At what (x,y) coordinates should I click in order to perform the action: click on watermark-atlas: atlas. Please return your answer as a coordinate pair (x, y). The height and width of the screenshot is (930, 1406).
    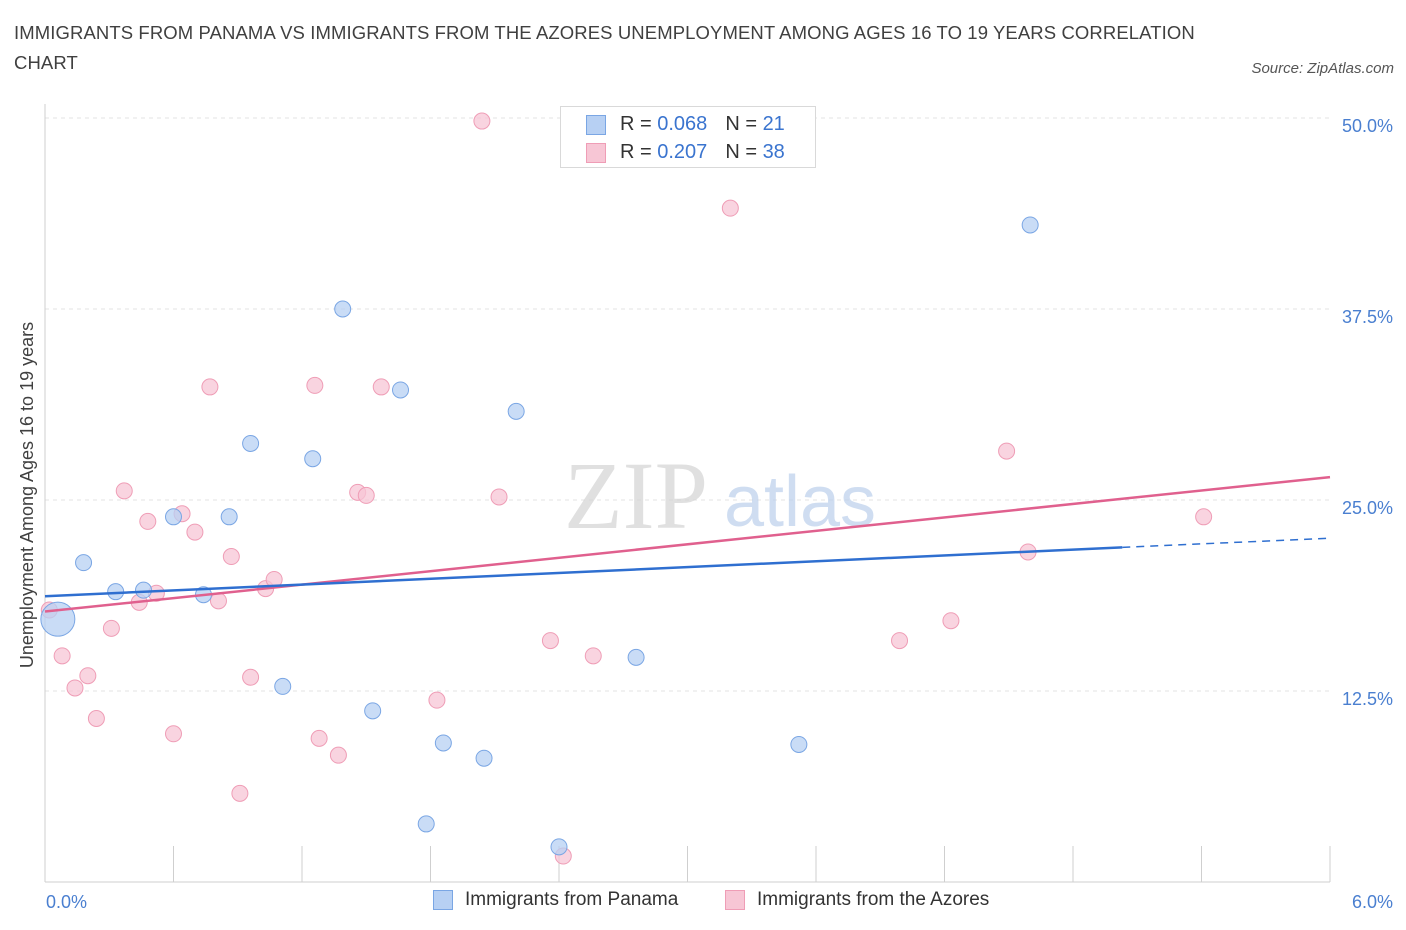
    Looking at the image, I should click on (800, 502).